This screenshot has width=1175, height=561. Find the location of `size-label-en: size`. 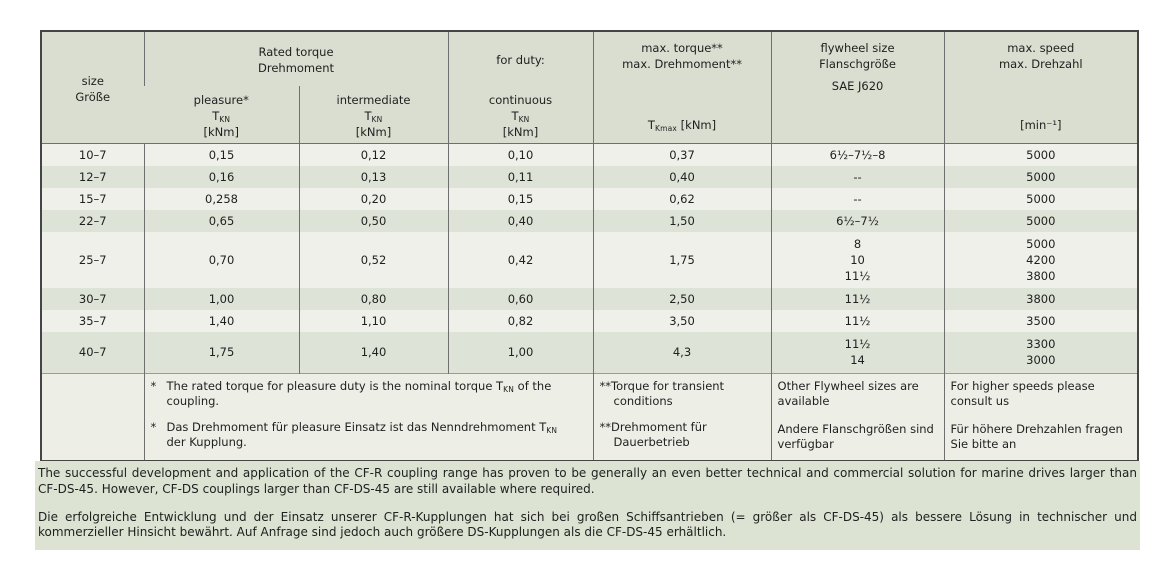

size-label-en: size is located at coordinates (92, 80).